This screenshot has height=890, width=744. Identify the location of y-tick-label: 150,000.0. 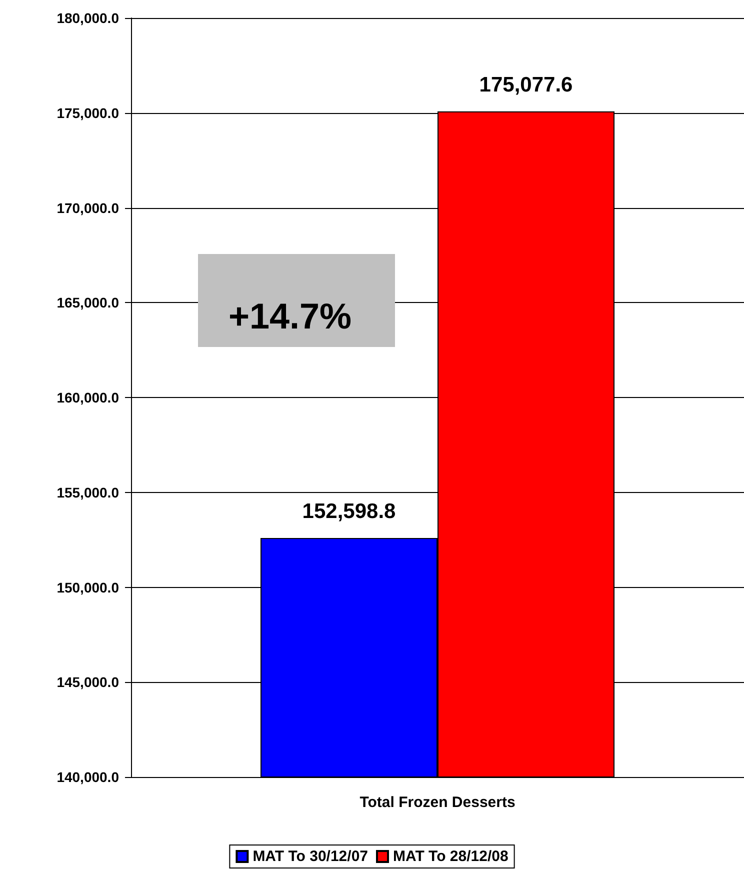
(88, 587).